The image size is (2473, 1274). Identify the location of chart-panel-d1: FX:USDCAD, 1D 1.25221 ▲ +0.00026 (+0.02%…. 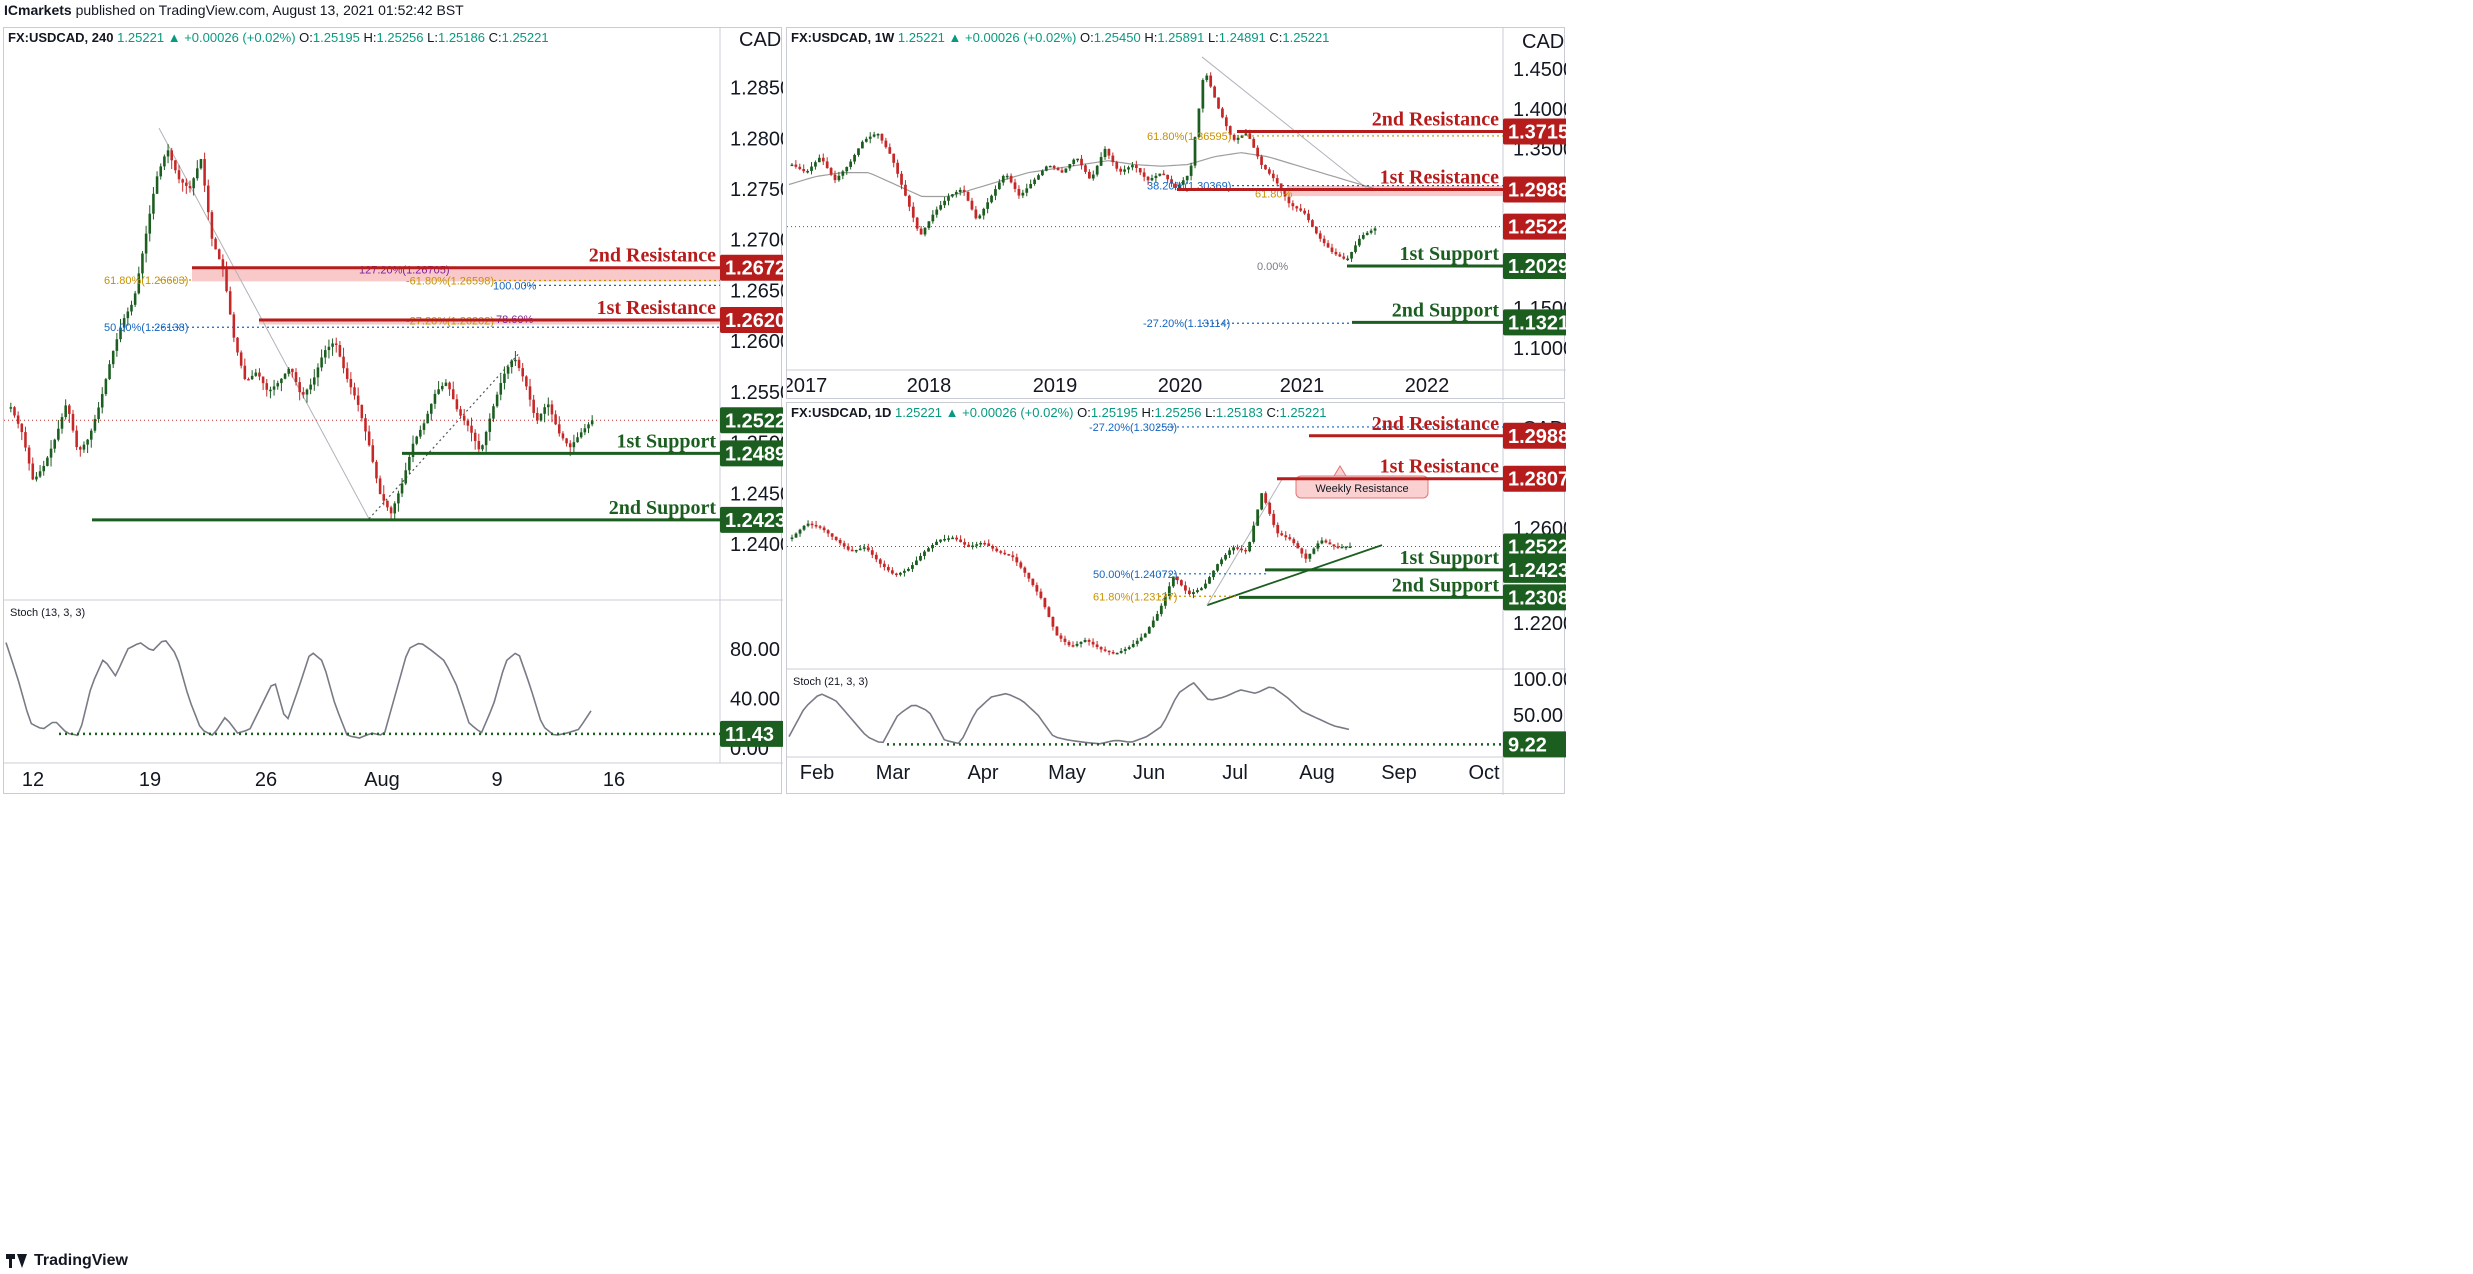
(1176, 598).